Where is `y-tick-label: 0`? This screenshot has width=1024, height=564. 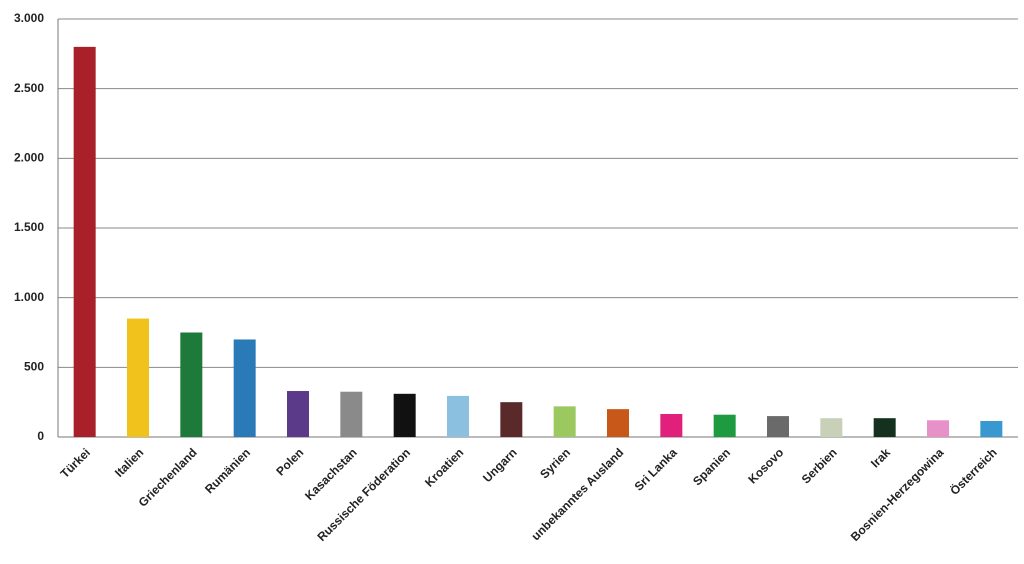
y-tick-label: 0 is located at coordinates (40, 436).